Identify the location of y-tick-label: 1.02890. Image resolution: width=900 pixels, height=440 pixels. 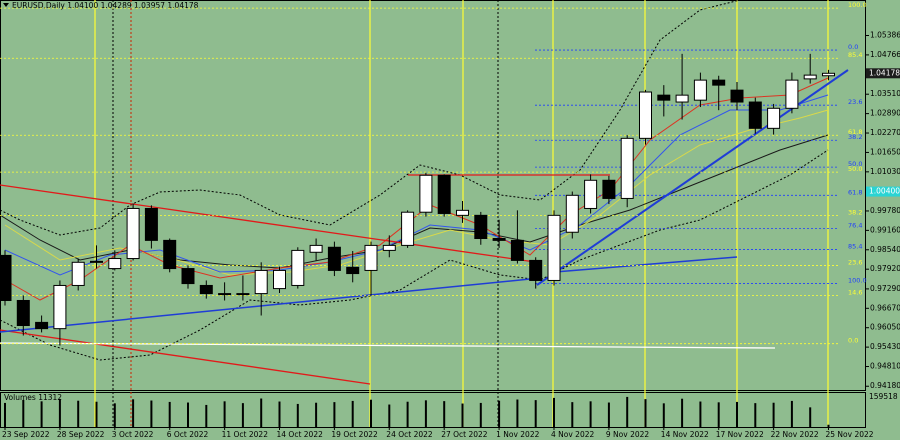
(885, 113).